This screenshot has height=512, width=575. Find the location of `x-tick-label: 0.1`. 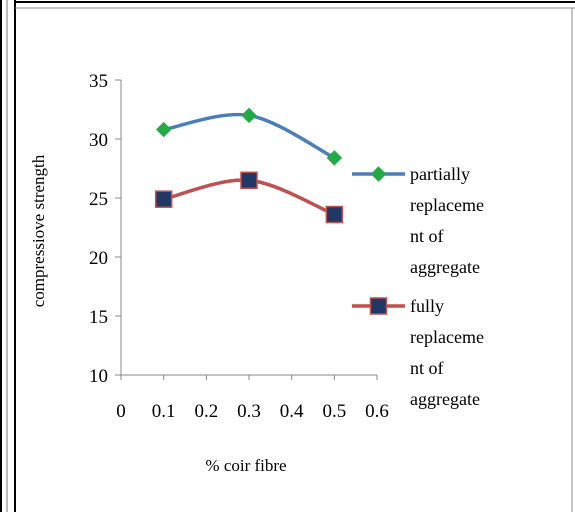

x-tick-label: 0.1 is located at coordinates (164, 411).